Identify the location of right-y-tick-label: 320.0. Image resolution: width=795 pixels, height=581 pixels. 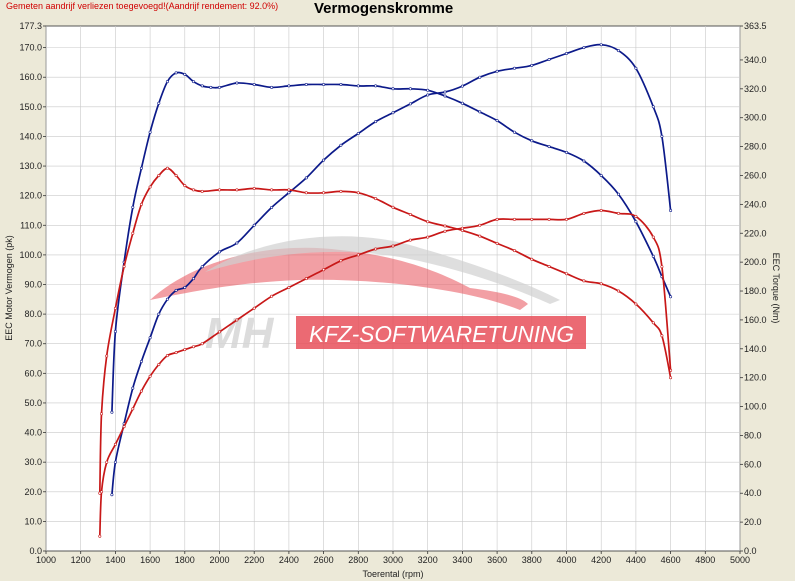
(755, 89).